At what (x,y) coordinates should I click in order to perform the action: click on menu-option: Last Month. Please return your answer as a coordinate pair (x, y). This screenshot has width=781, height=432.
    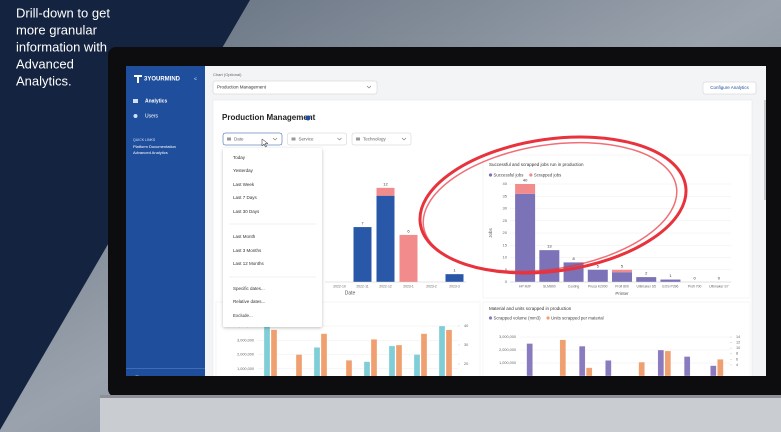
    Looking at the image, I should click on (244, 236).